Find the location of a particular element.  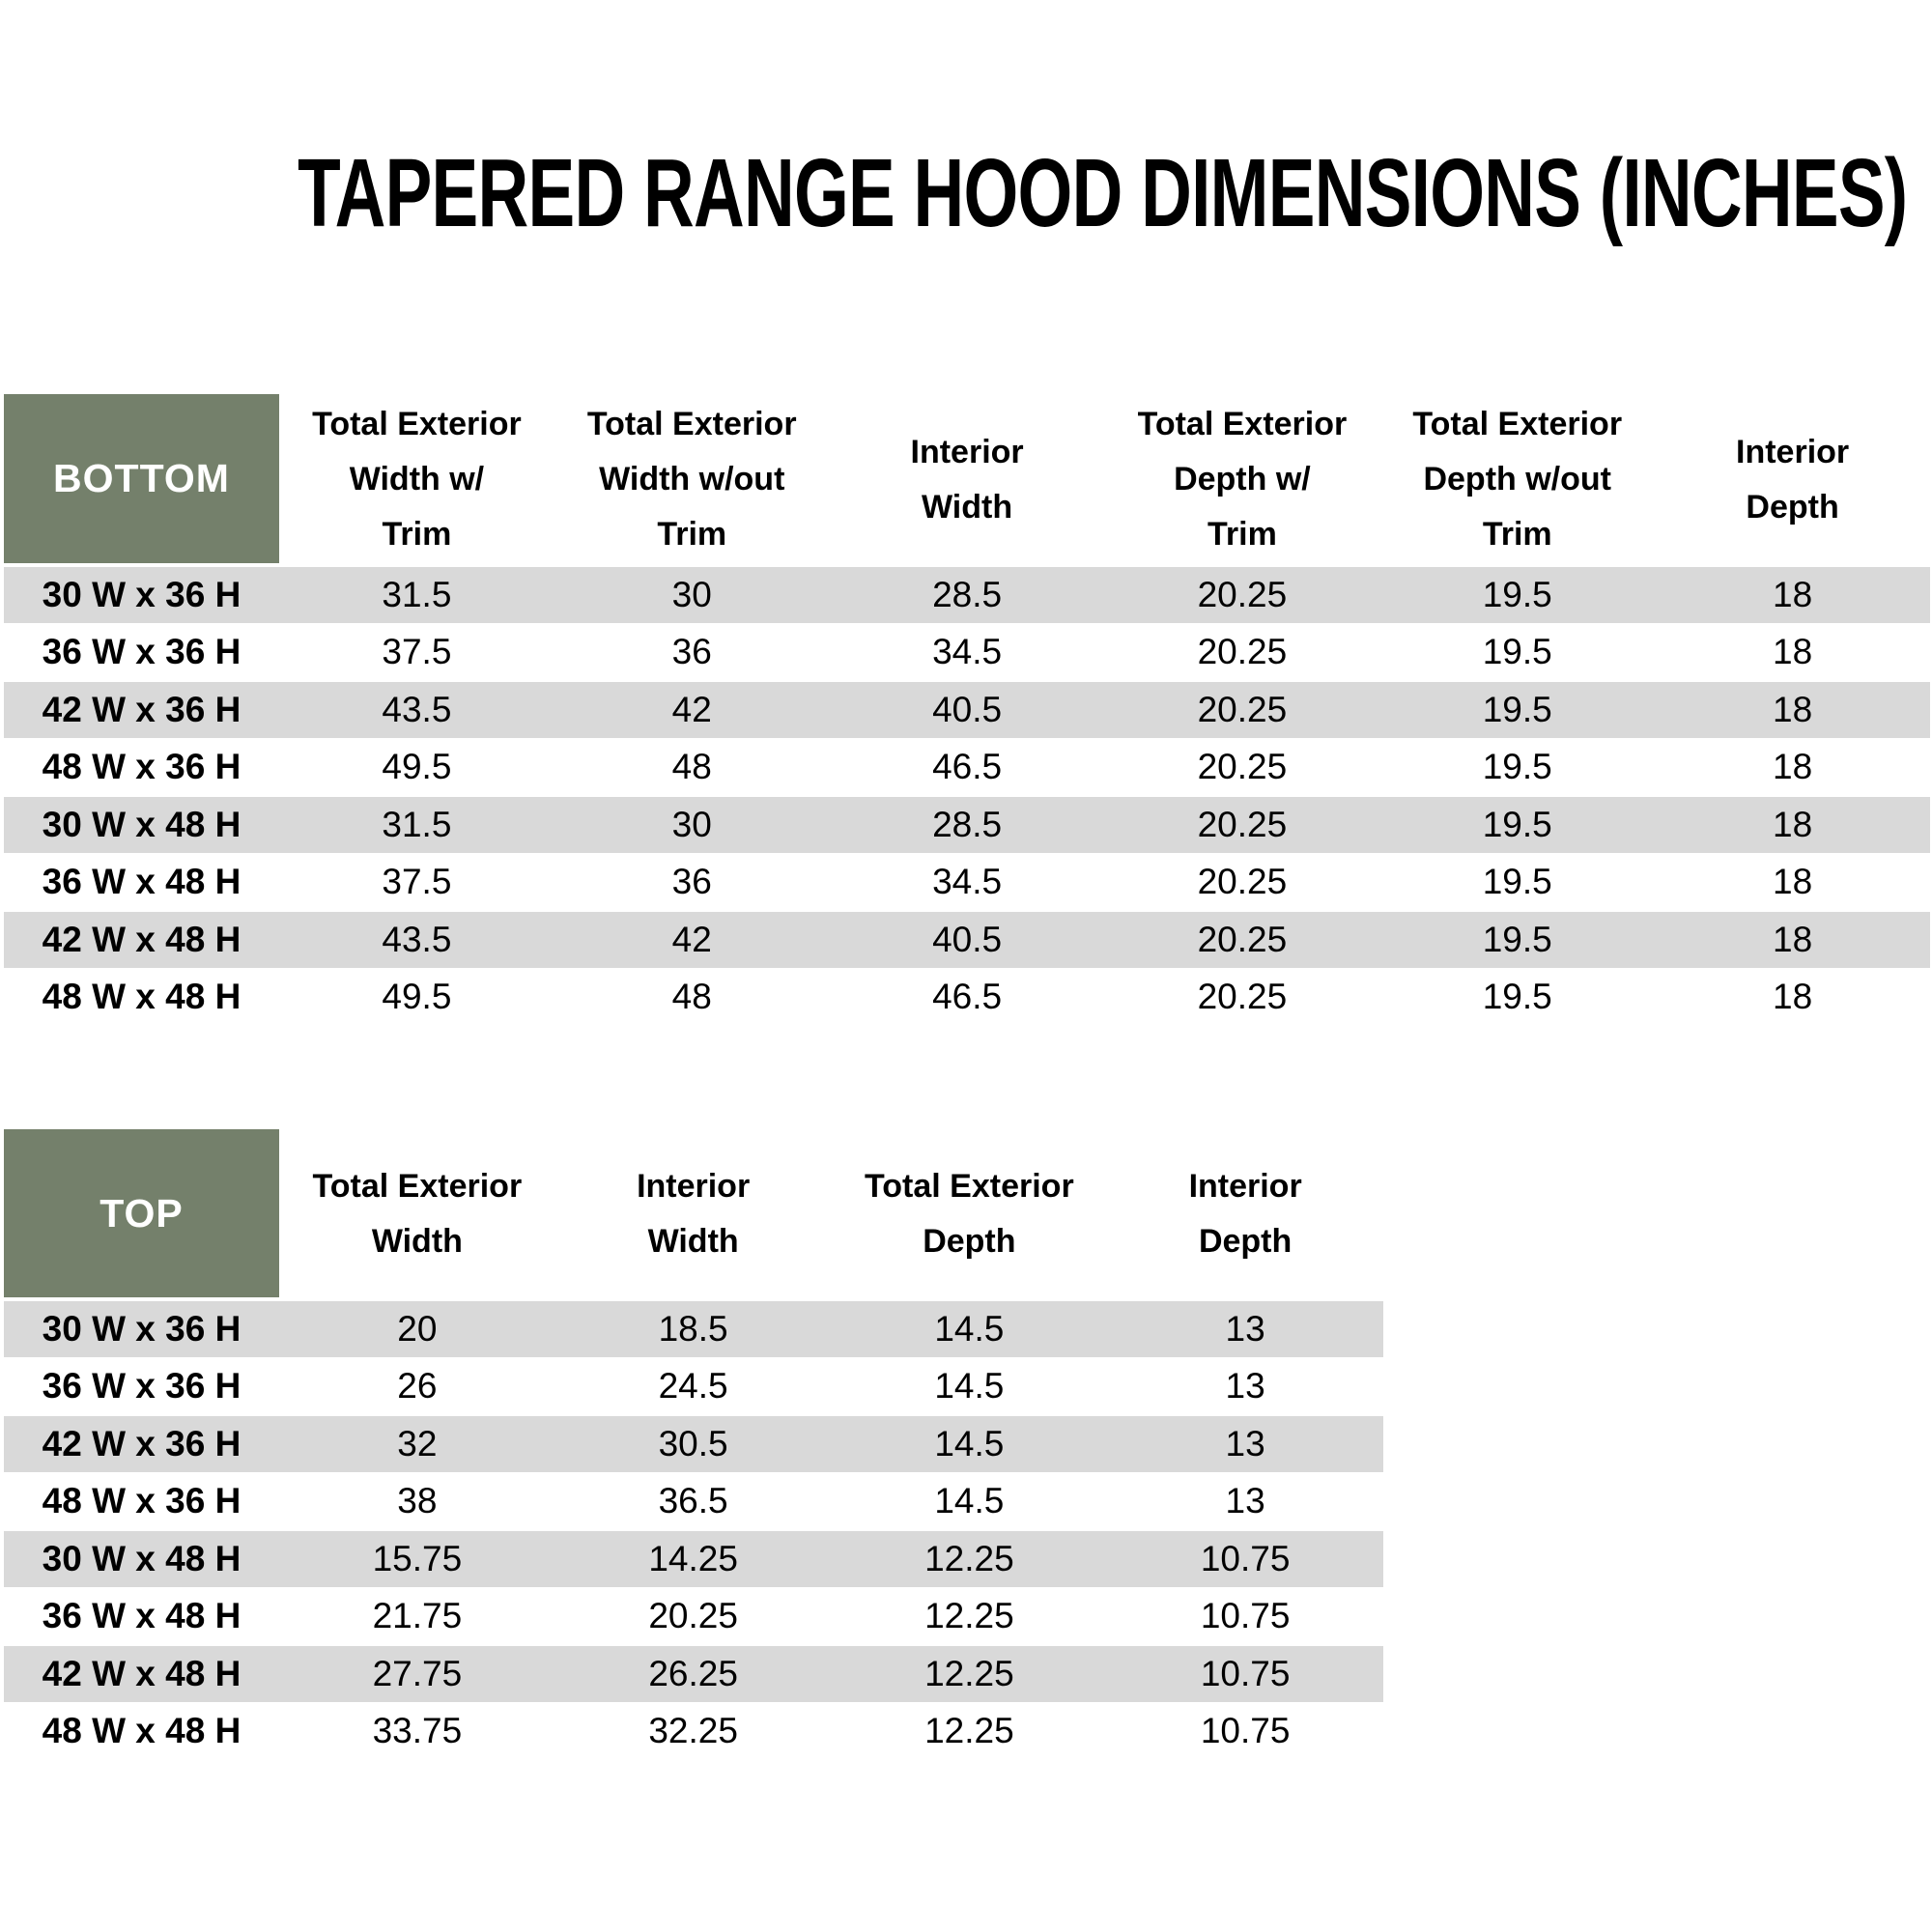

value-cell: 36.5 is located at coordinates (693, 1500).